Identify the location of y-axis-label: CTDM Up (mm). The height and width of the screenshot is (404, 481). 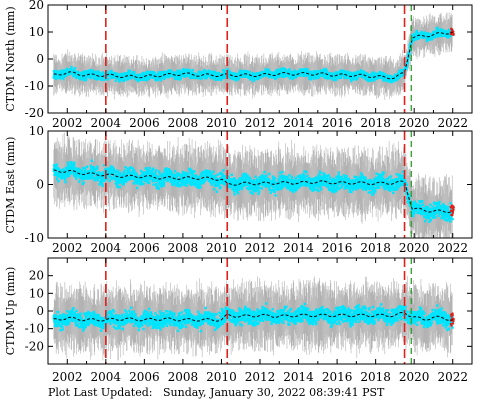
(10, 311).